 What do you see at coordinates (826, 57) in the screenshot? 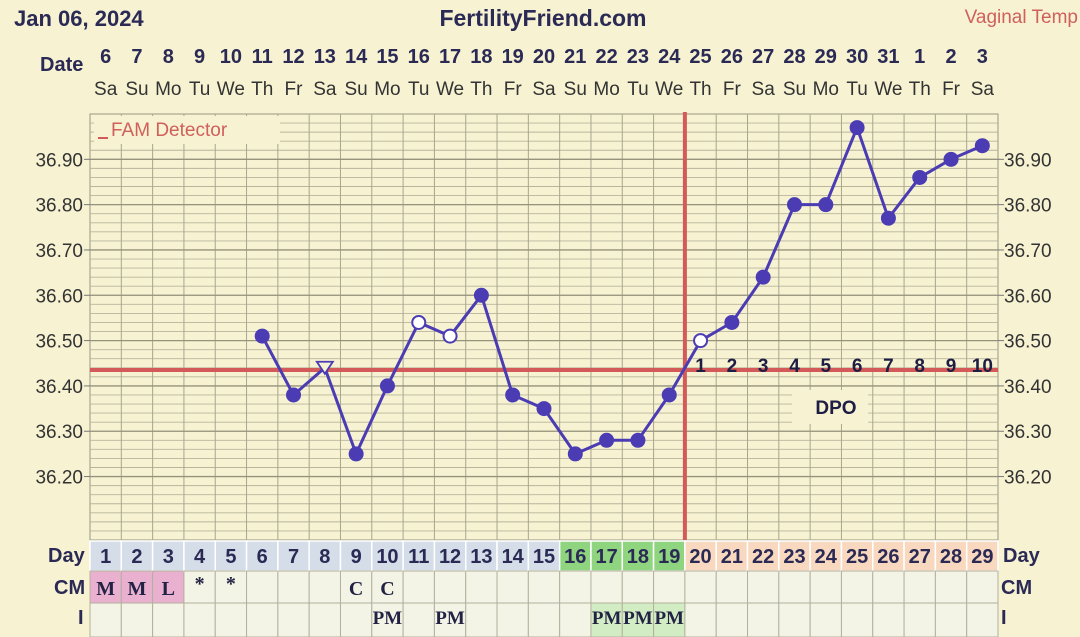
I see `date-number: 29` at bounding box center [826, 57].